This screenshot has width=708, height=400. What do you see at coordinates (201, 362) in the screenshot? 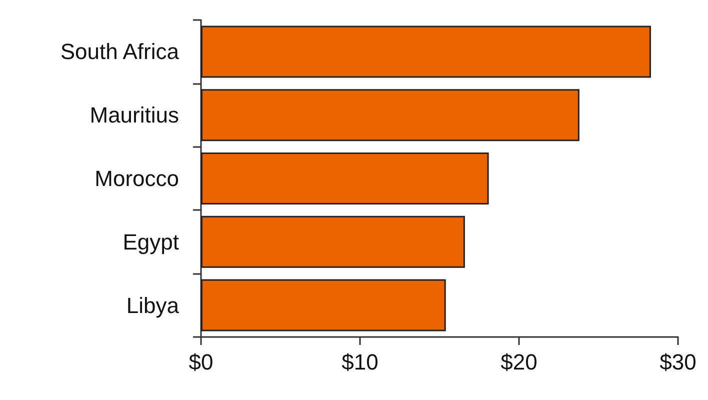
I see `x-tick-label: $0` at bounding box center [201, 362].